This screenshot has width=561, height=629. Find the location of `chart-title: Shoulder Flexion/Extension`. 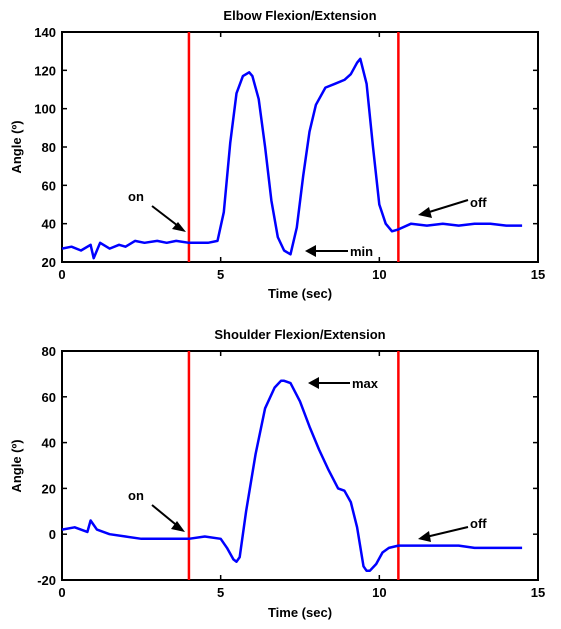

chart-title: Shoulder Flexion/Extension is located at coordinates (299, 334).